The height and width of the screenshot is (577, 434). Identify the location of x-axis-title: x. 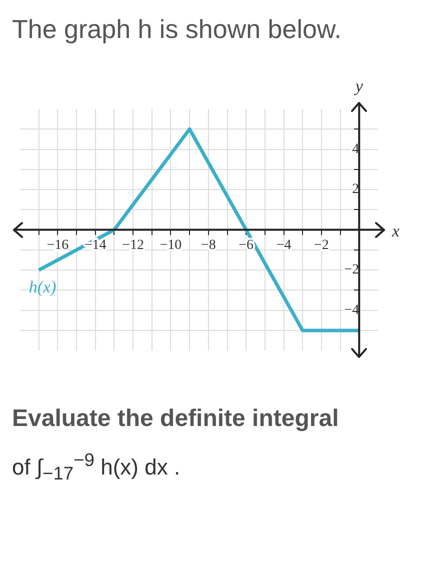
(395, 230).